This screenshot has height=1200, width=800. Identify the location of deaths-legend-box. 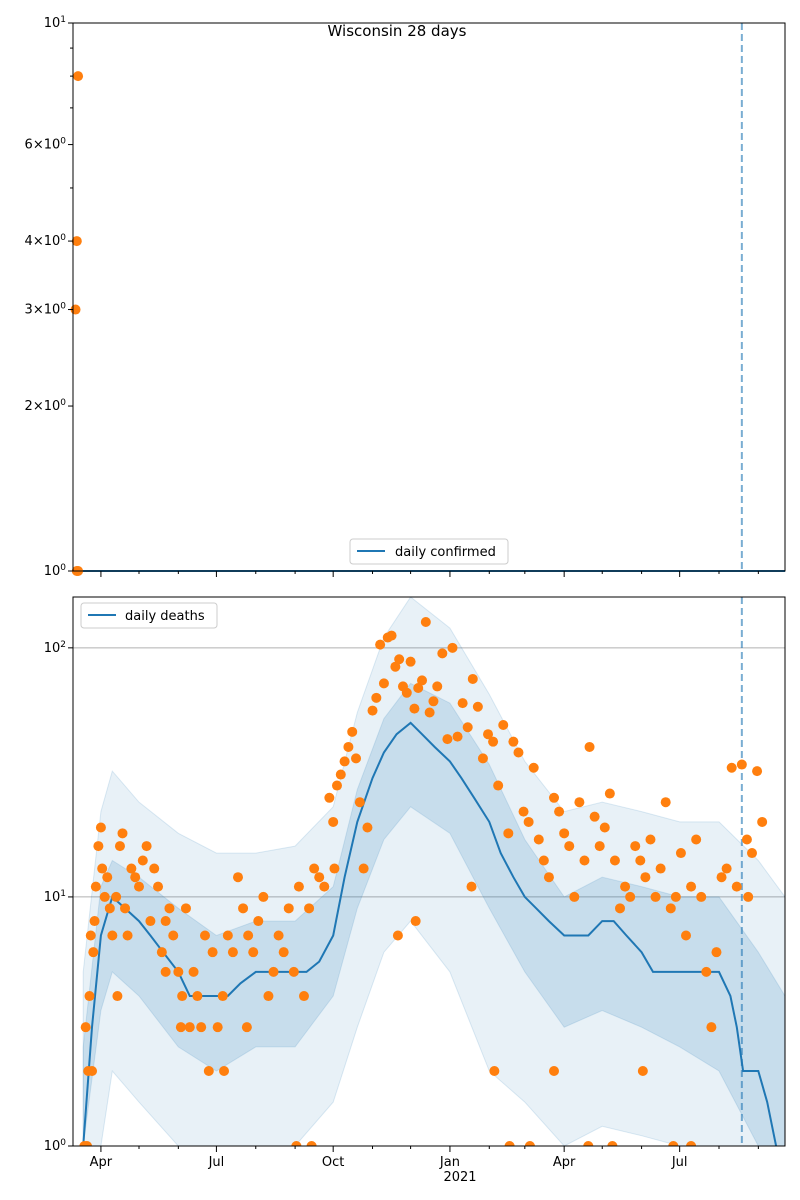
(149, 615).